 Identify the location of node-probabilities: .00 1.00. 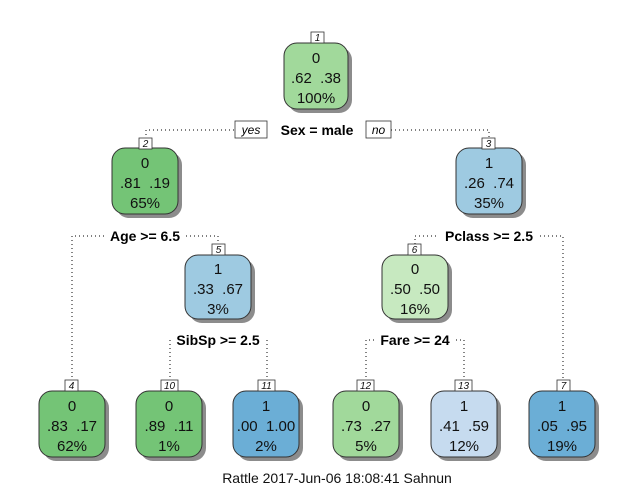
(266, 426).